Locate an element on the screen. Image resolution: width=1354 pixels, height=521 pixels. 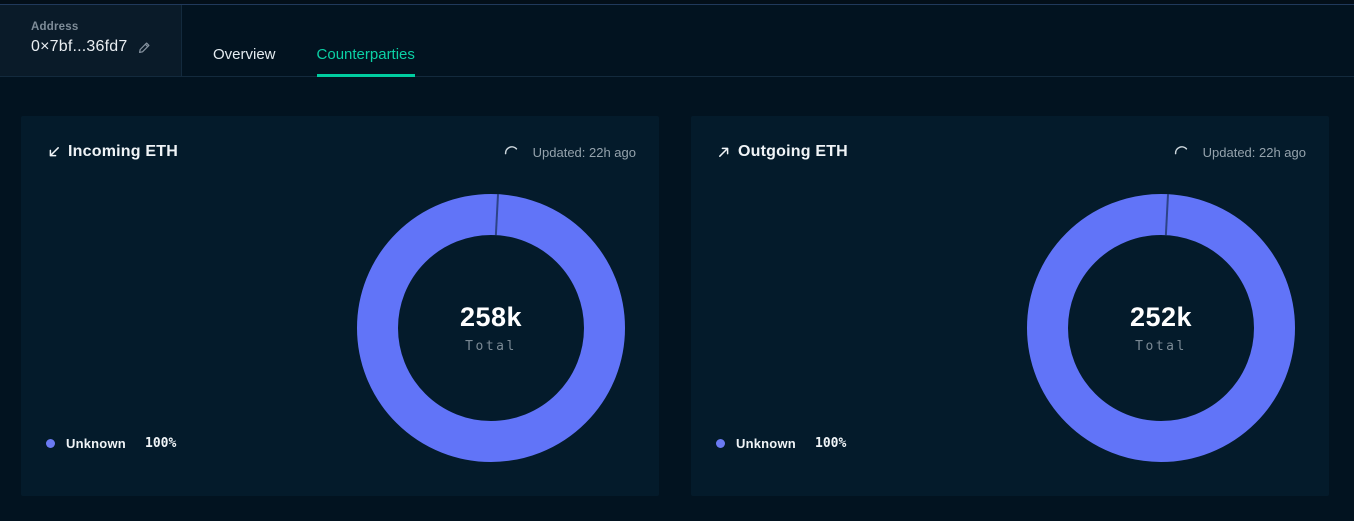
tab-overview: Overview is located at coordinates (244, 54).